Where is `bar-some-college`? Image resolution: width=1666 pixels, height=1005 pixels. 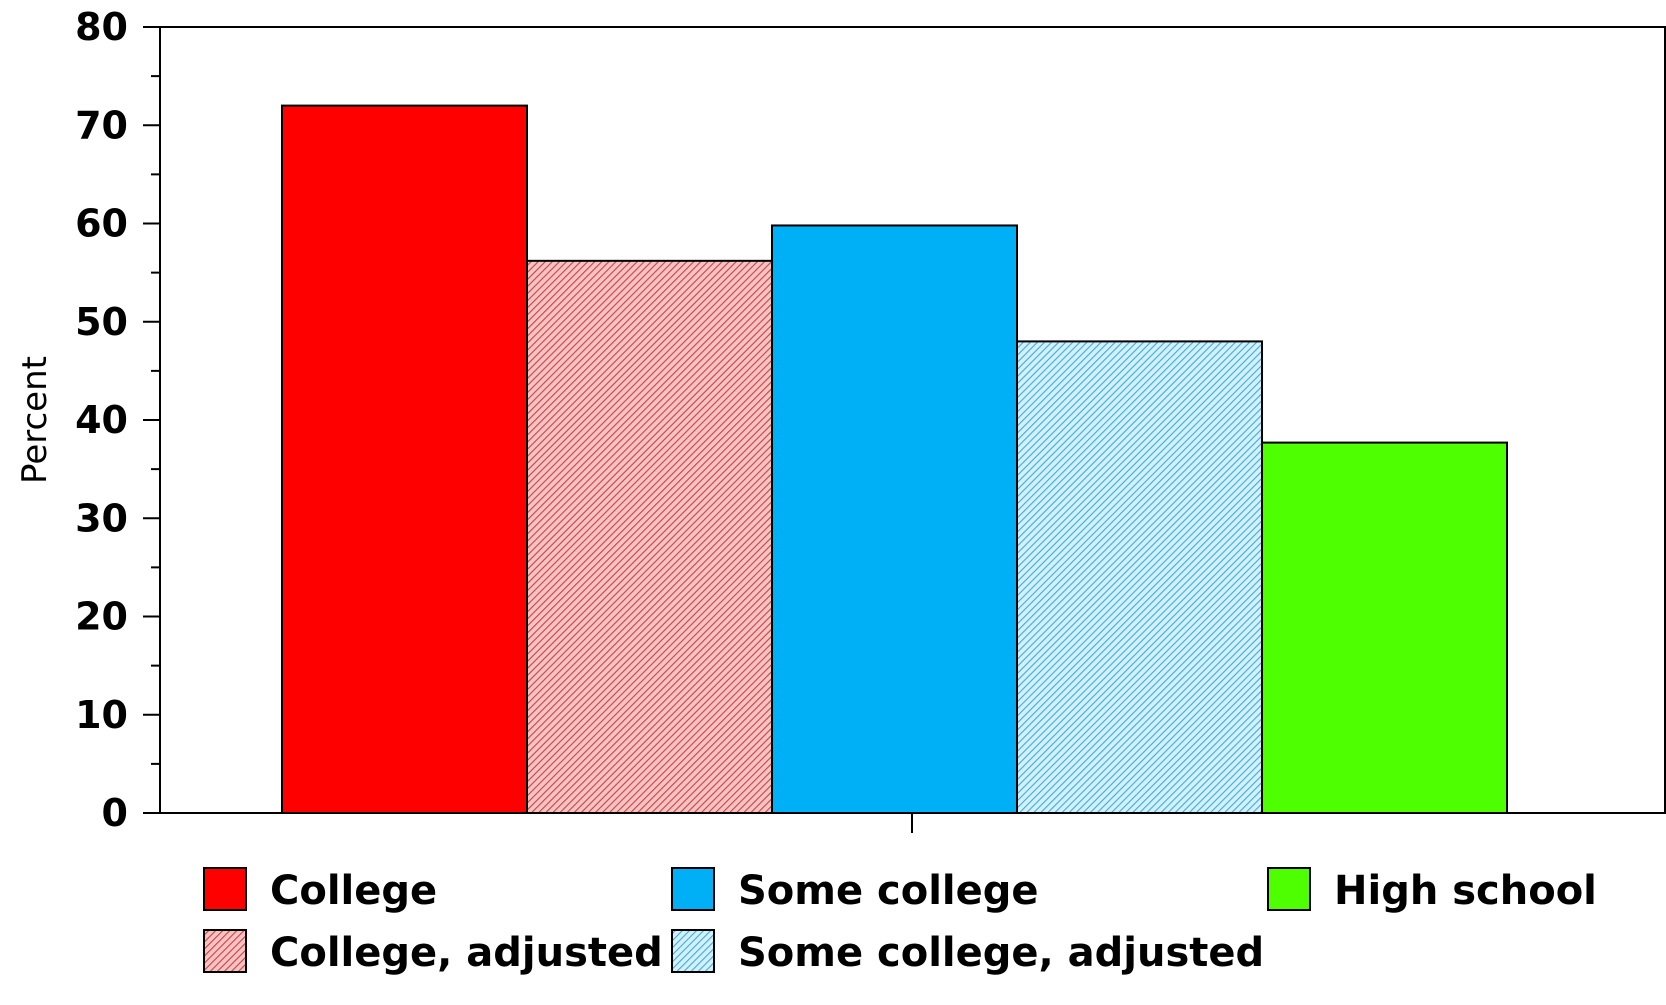
bar-some-college is located at coordinates (894, 519).